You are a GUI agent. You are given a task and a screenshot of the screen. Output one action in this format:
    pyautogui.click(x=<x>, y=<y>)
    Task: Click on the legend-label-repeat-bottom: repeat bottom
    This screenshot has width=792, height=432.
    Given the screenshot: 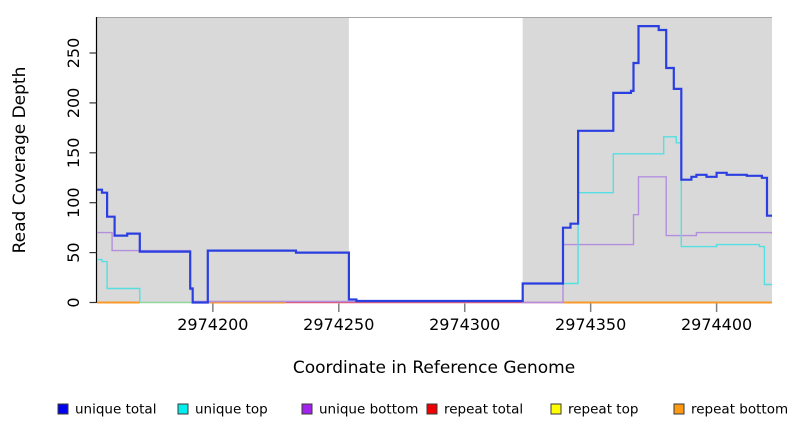 What is the action you would take?
    pyautogui.click(x=739, y=410)
    